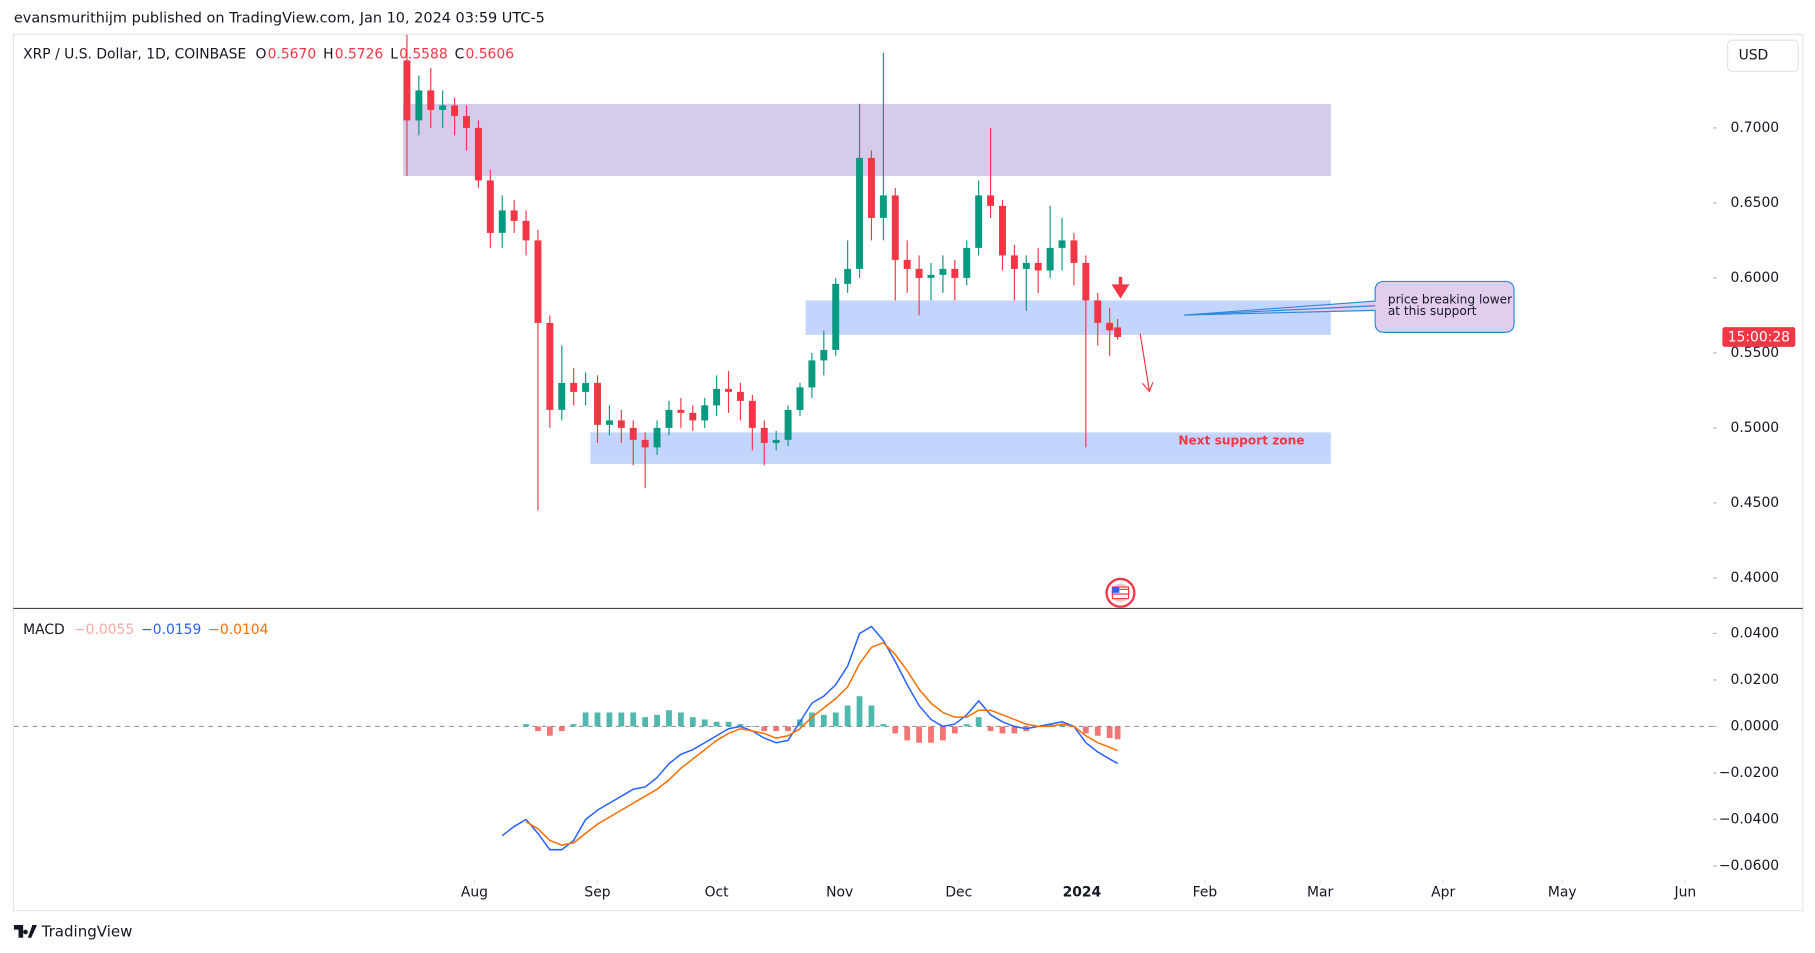  What do you see at coordinates (460, 55) in the screenshot?
I see `legend-key: C` at bounding box center [460, 55].